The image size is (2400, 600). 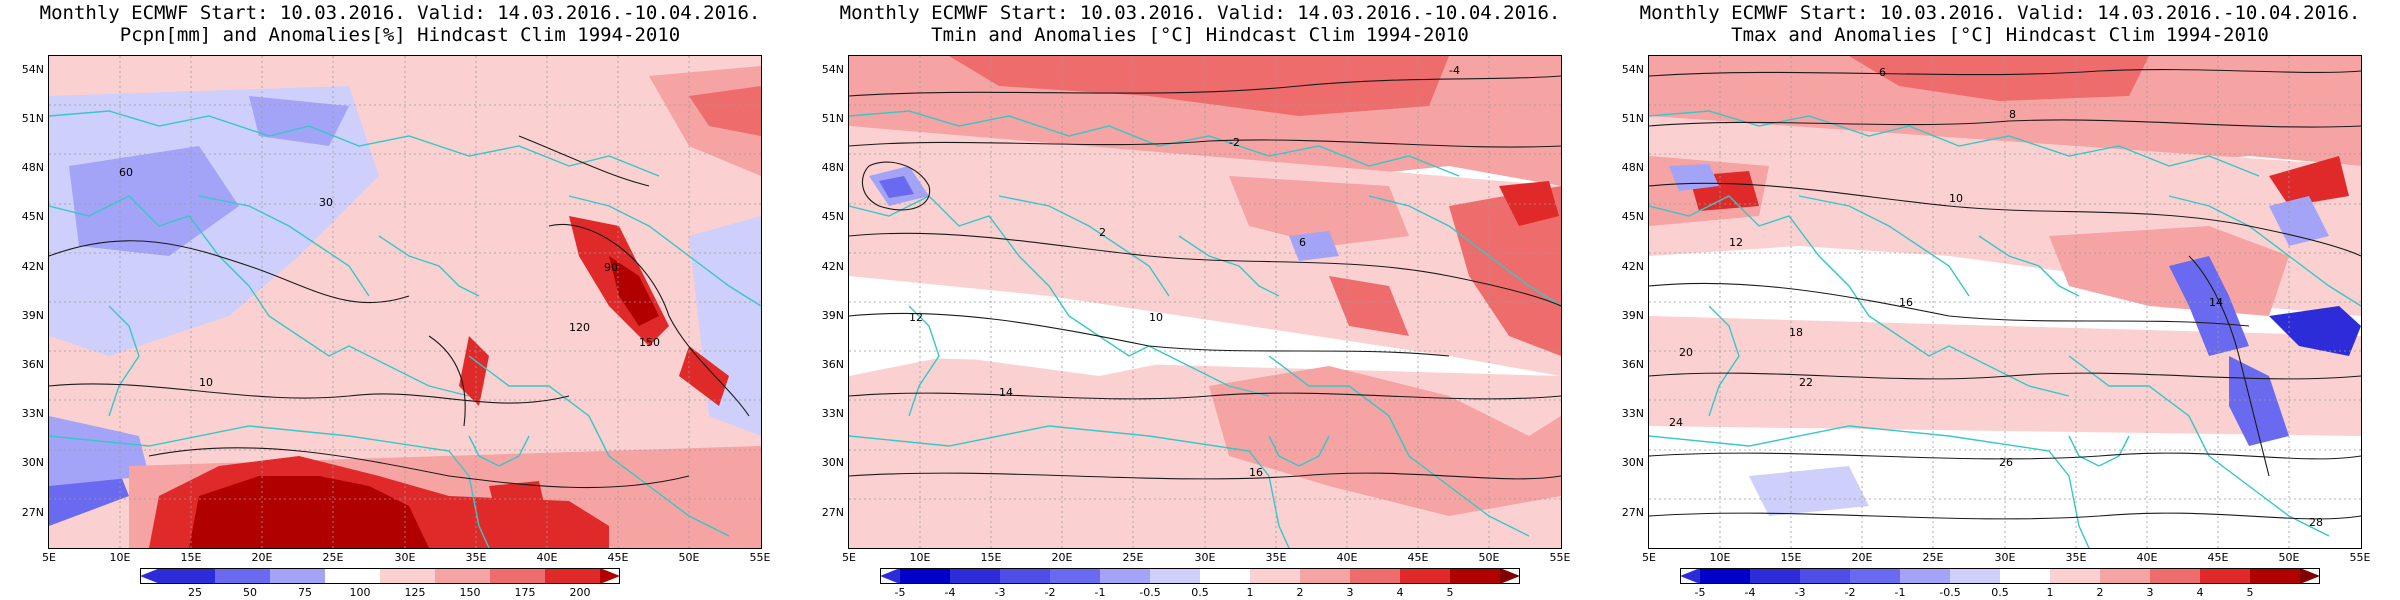 What do you see at coordinates (832, 69) in the screenshot?
I see `lat-label: 54N` at bounding box center [832, 69].